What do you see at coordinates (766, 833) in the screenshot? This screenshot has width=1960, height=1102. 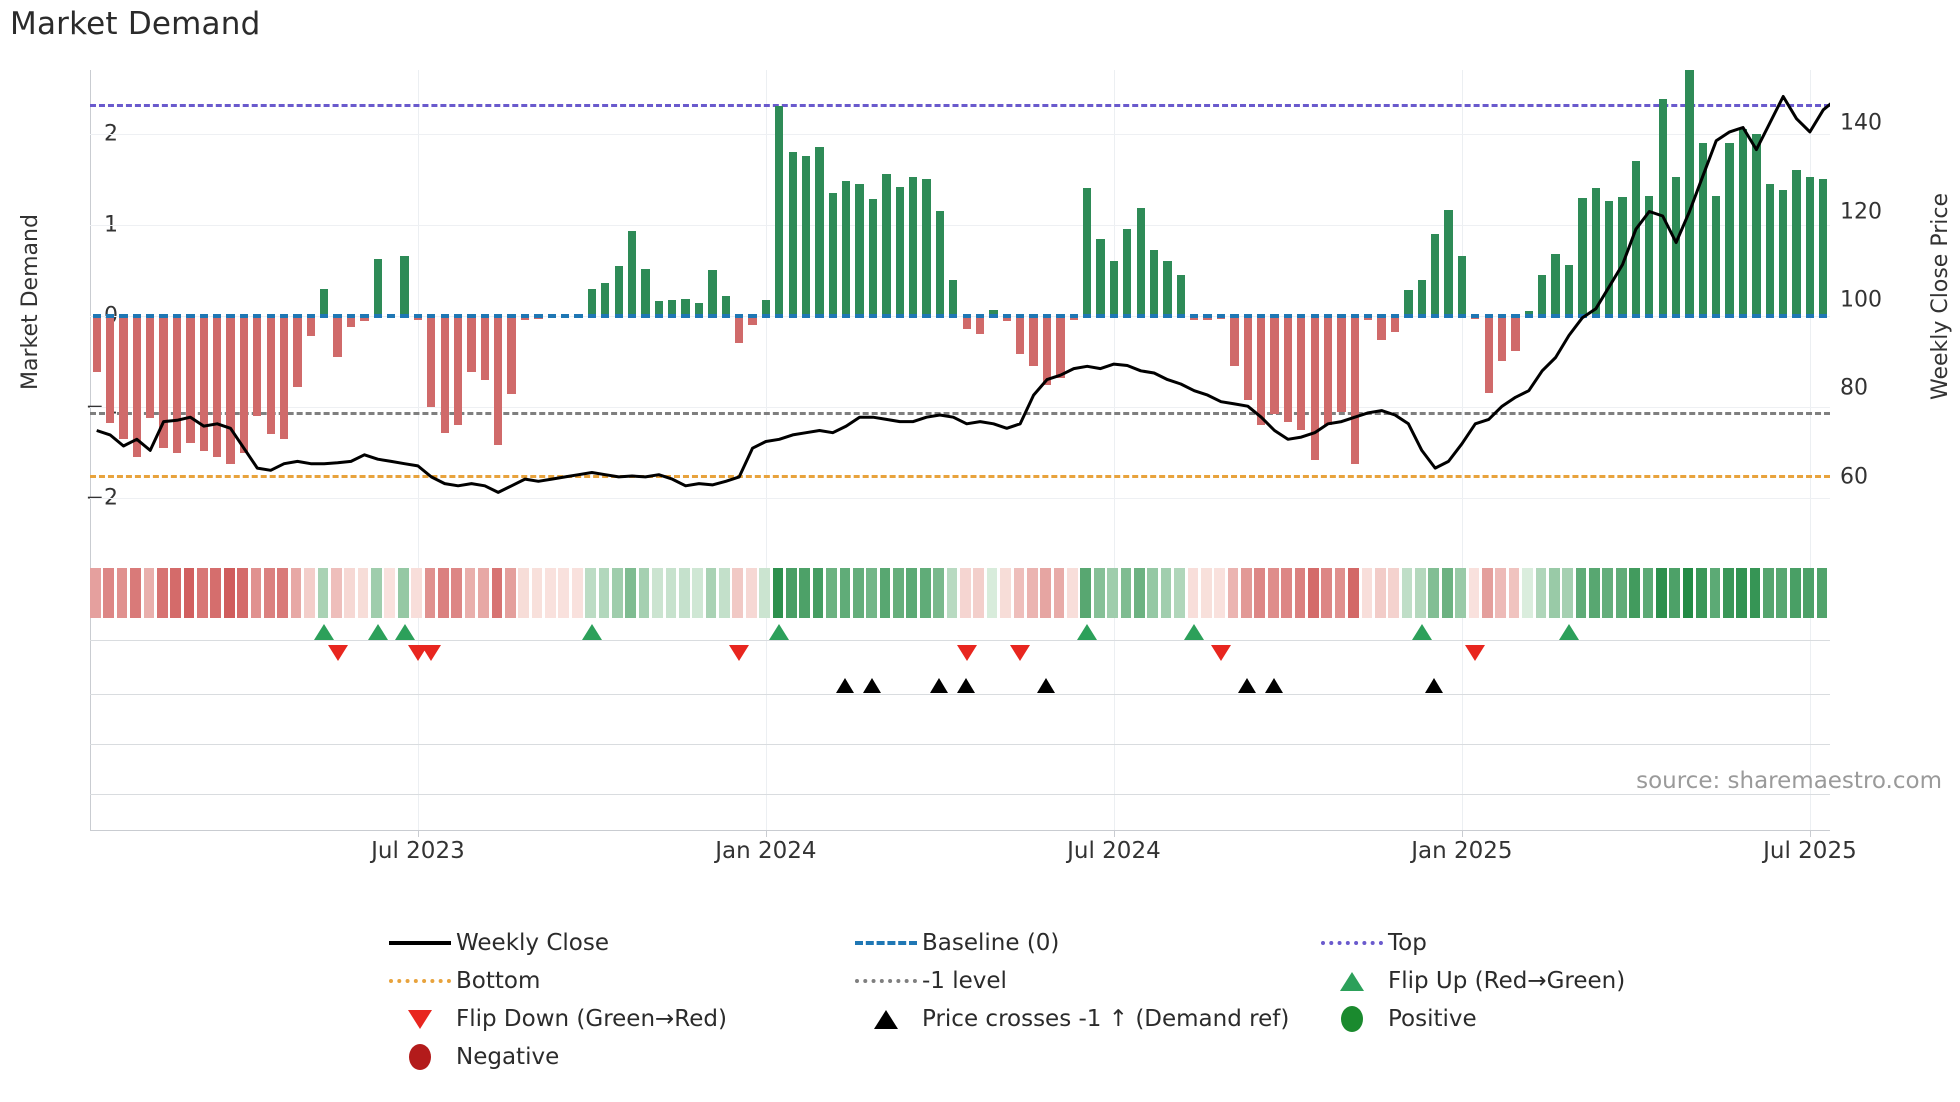 I see `x-tick-mark` at bounding box center [766, 833].